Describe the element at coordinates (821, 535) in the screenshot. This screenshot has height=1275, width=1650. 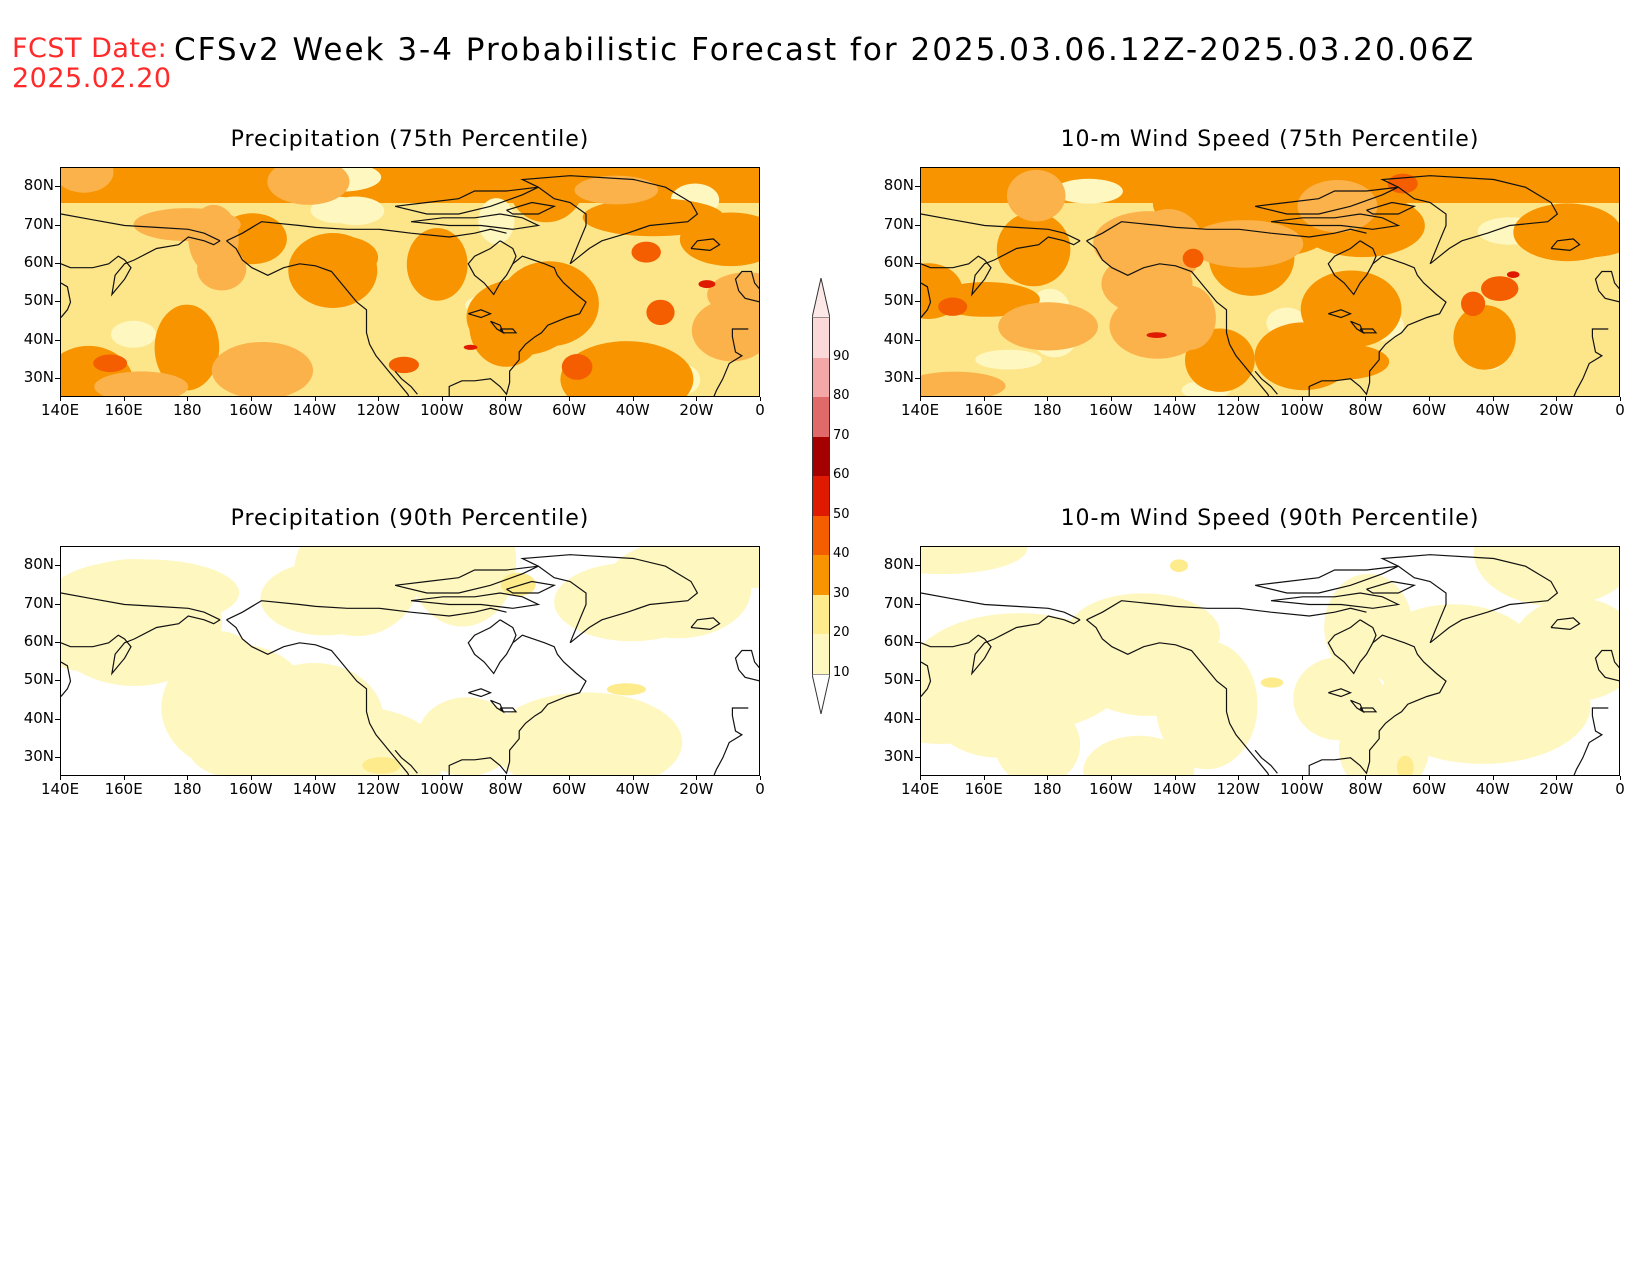
I see `colorbar-segment` at that location.